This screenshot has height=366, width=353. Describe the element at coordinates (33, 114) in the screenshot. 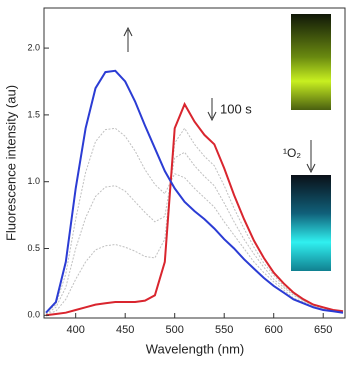

I see `y-tick-label: 1.5` at that location.